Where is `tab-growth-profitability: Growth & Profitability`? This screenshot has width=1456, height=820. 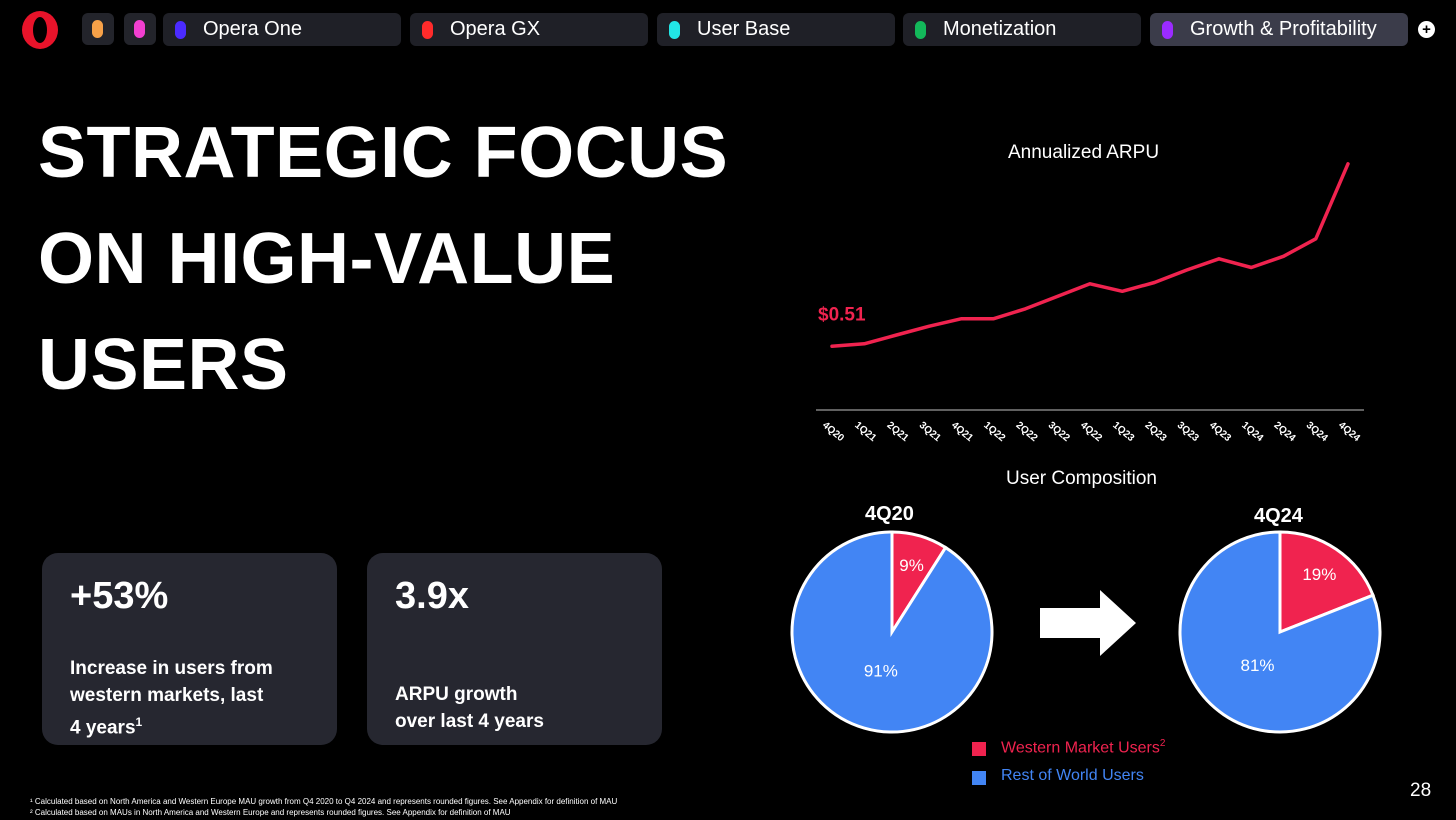
tab-growth-profitability: Growth & Profitability is located at coordinates (1279, 29).